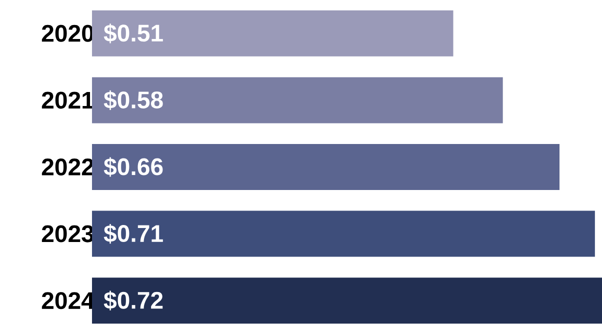  Describe the element at coordinates (68, 233) in the screenshot. I see `y-tick-label: 2023` at that location.